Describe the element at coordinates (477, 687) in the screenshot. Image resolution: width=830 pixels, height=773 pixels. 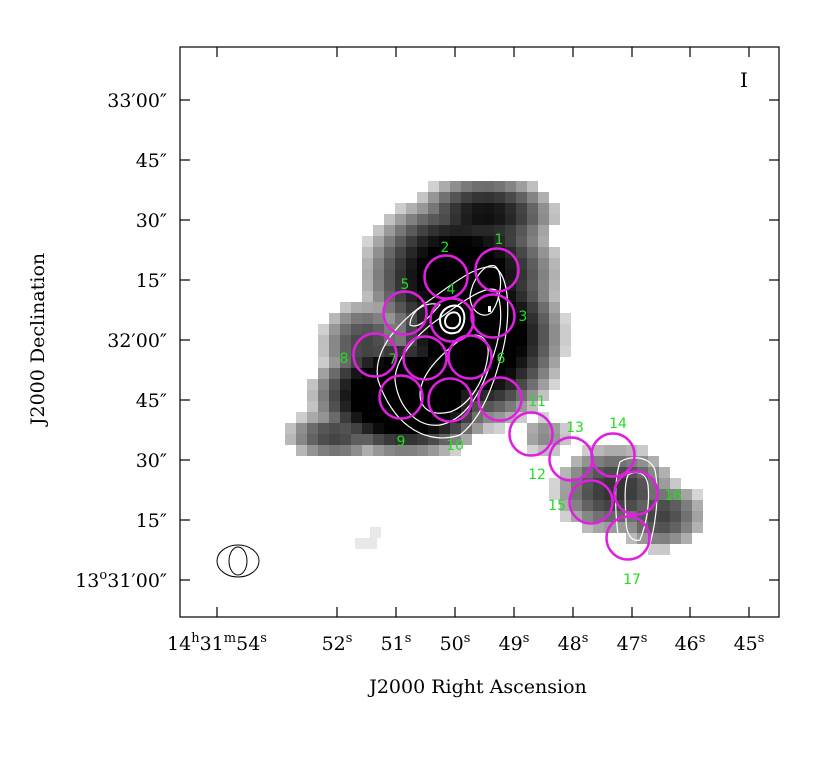
I see `x-axis-title: J2000 Right Ascension` at that location.